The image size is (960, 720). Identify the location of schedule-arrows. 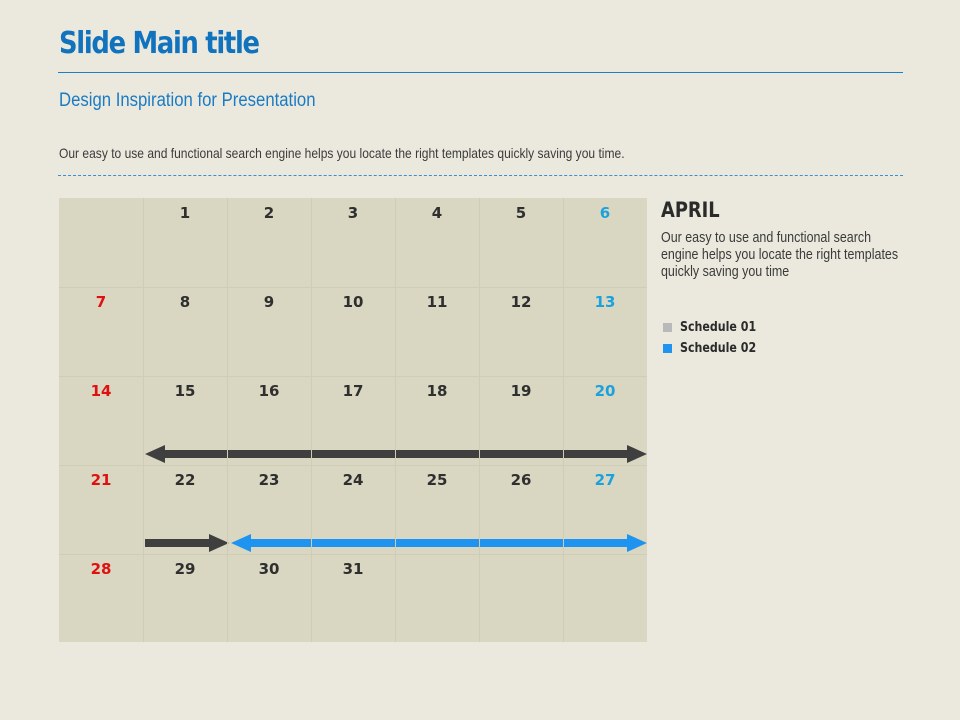
(396, 498).